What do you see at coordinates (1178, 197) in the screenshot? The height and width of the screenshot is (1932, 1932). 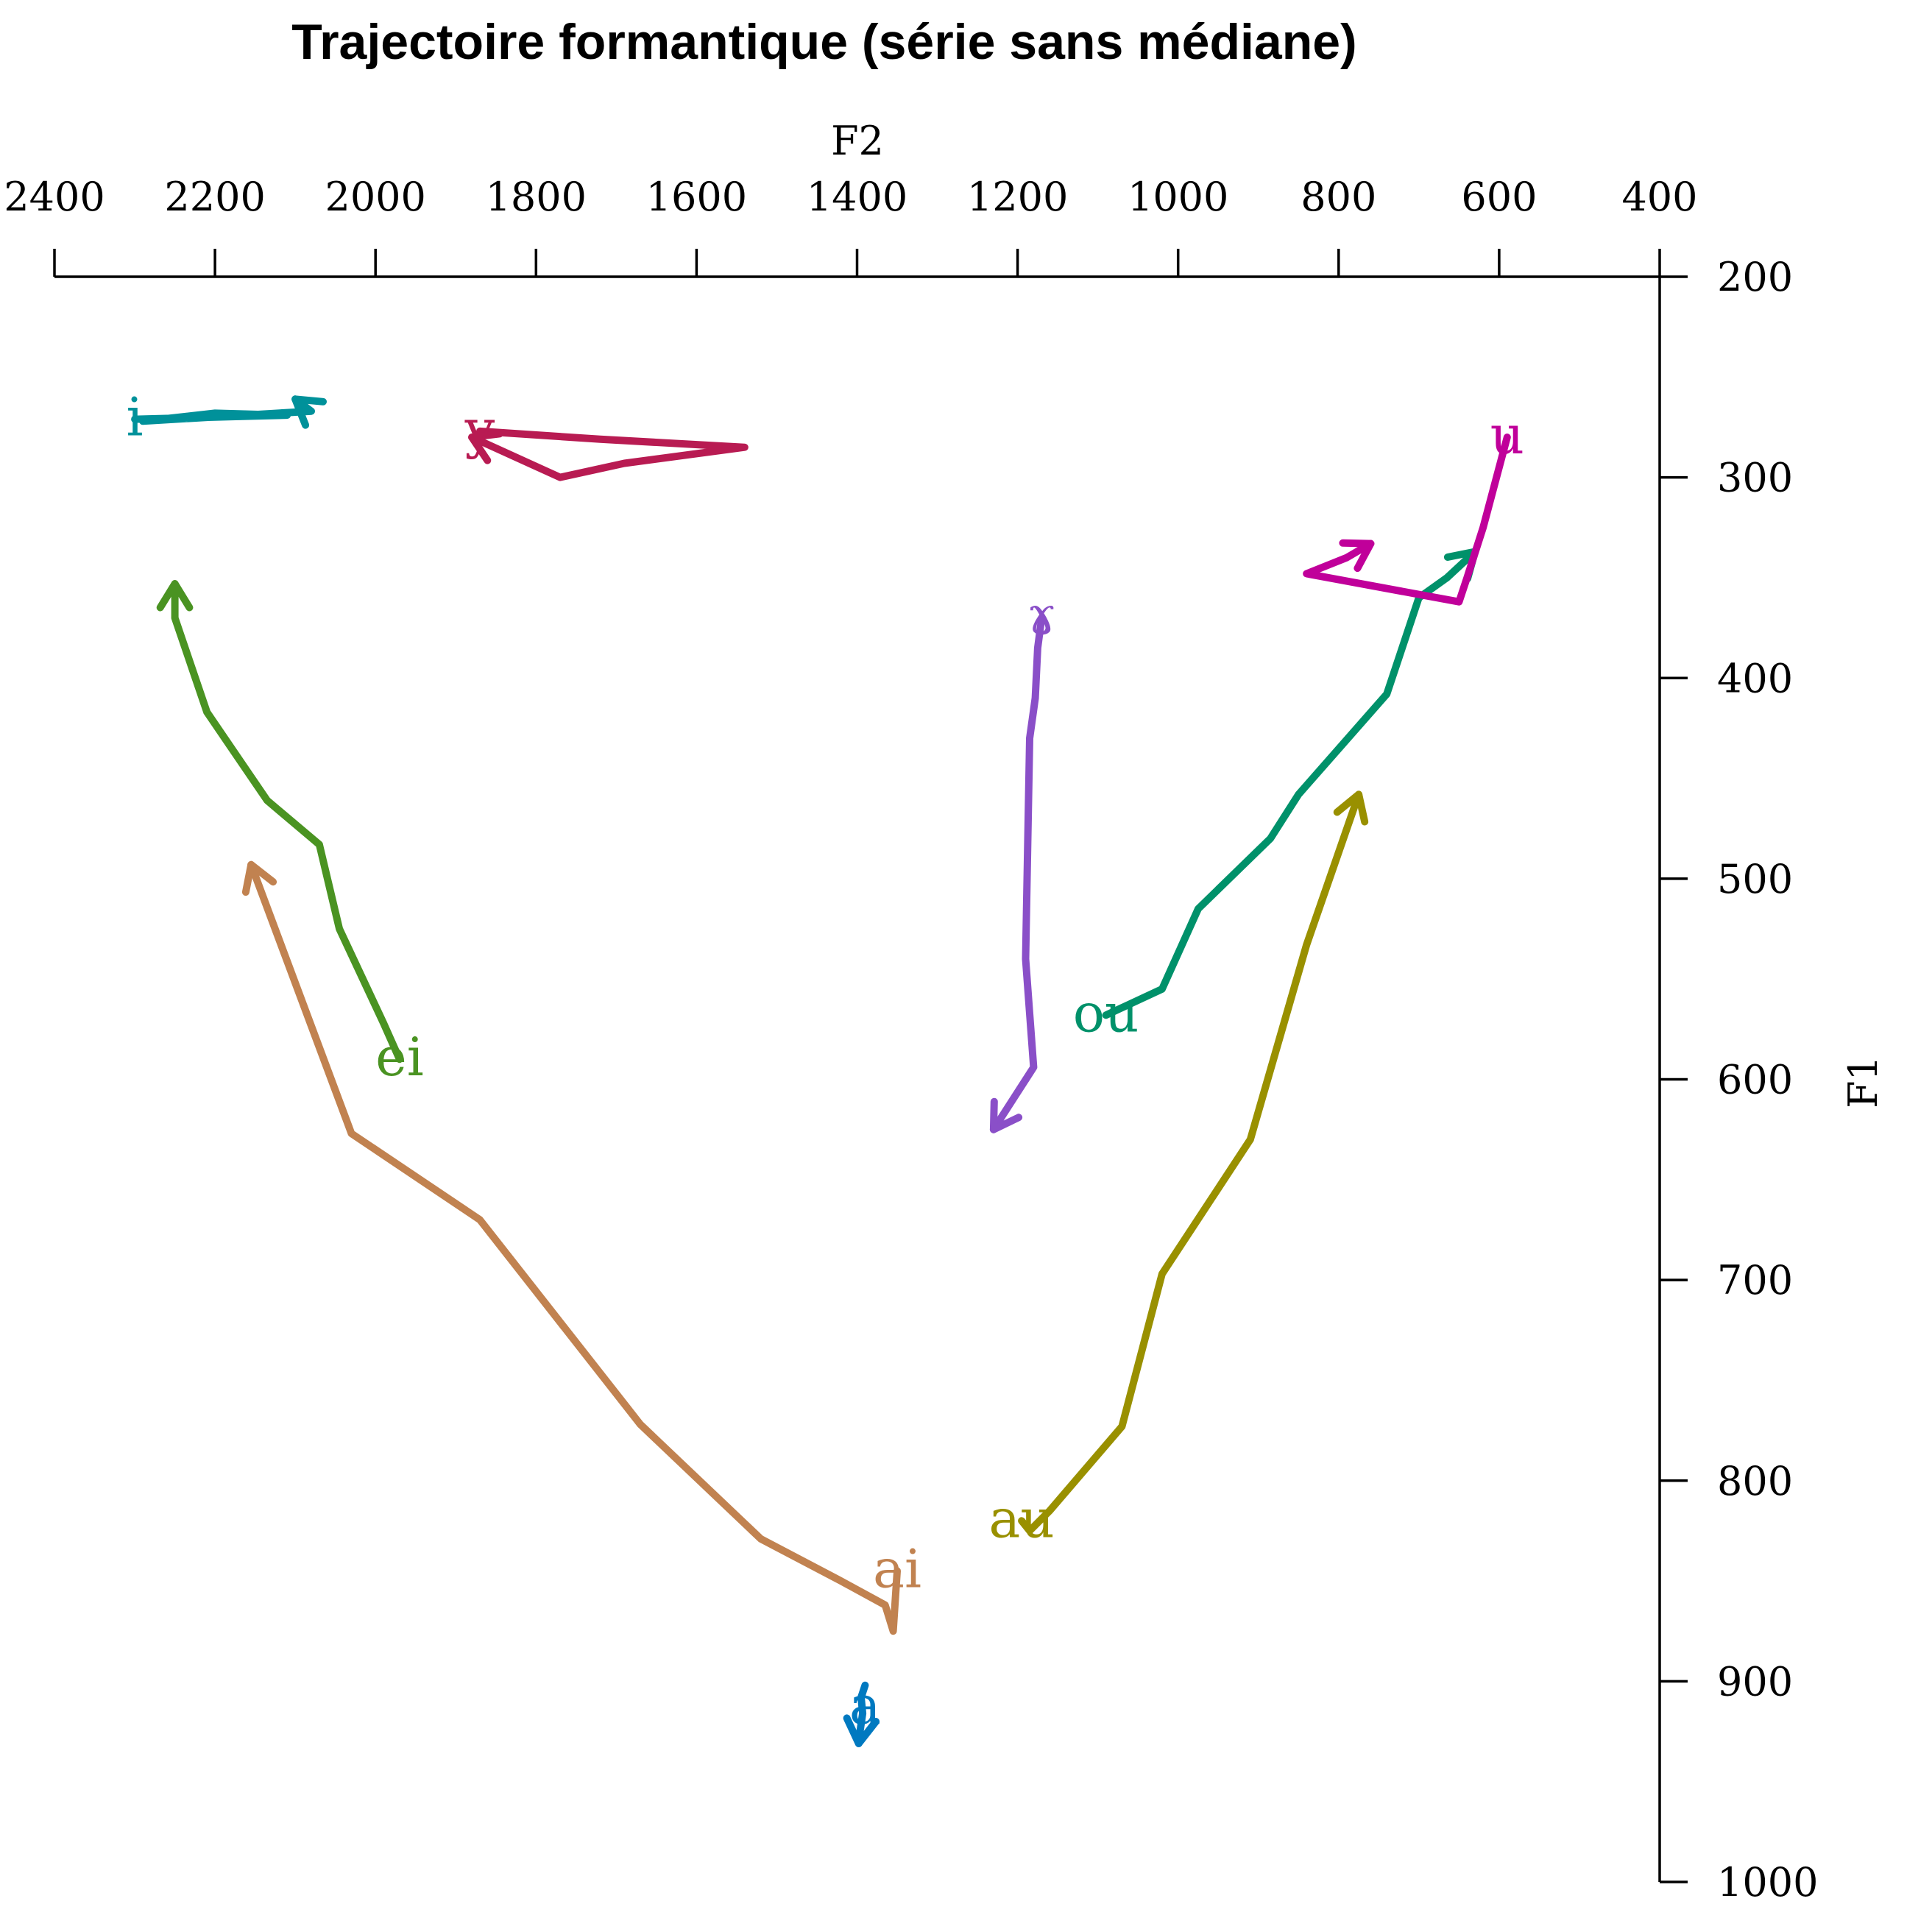 I see `x-tick-label: 1000` at bounding box center [1178, 197].